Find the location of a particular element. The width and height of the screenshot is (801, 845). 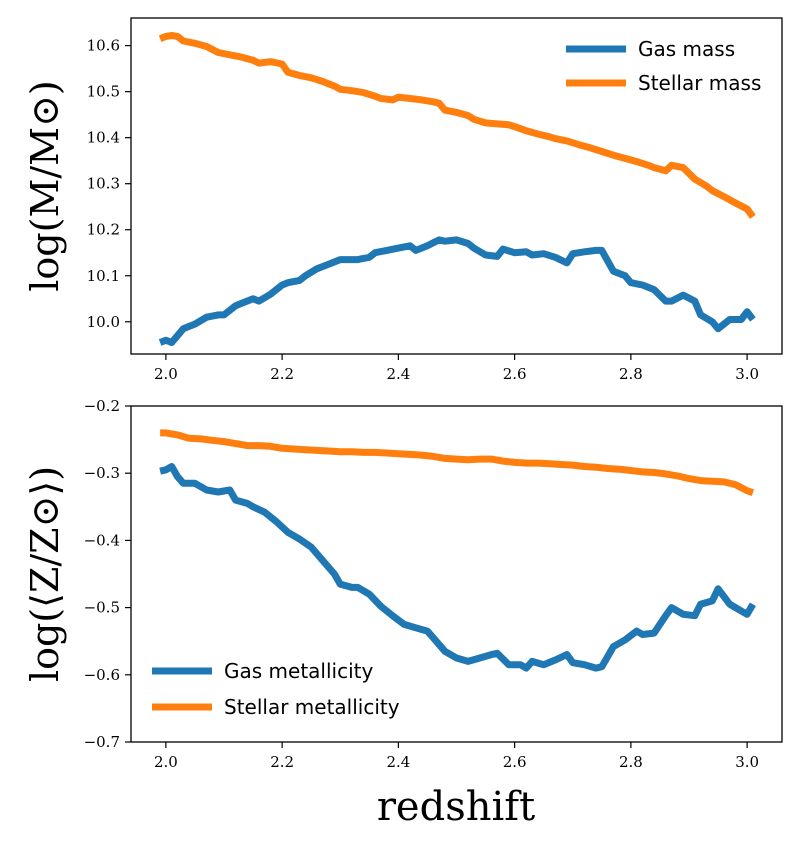

mass-y-axis-title-text: log(M/M⊙) is located at coordinates (45, 185).